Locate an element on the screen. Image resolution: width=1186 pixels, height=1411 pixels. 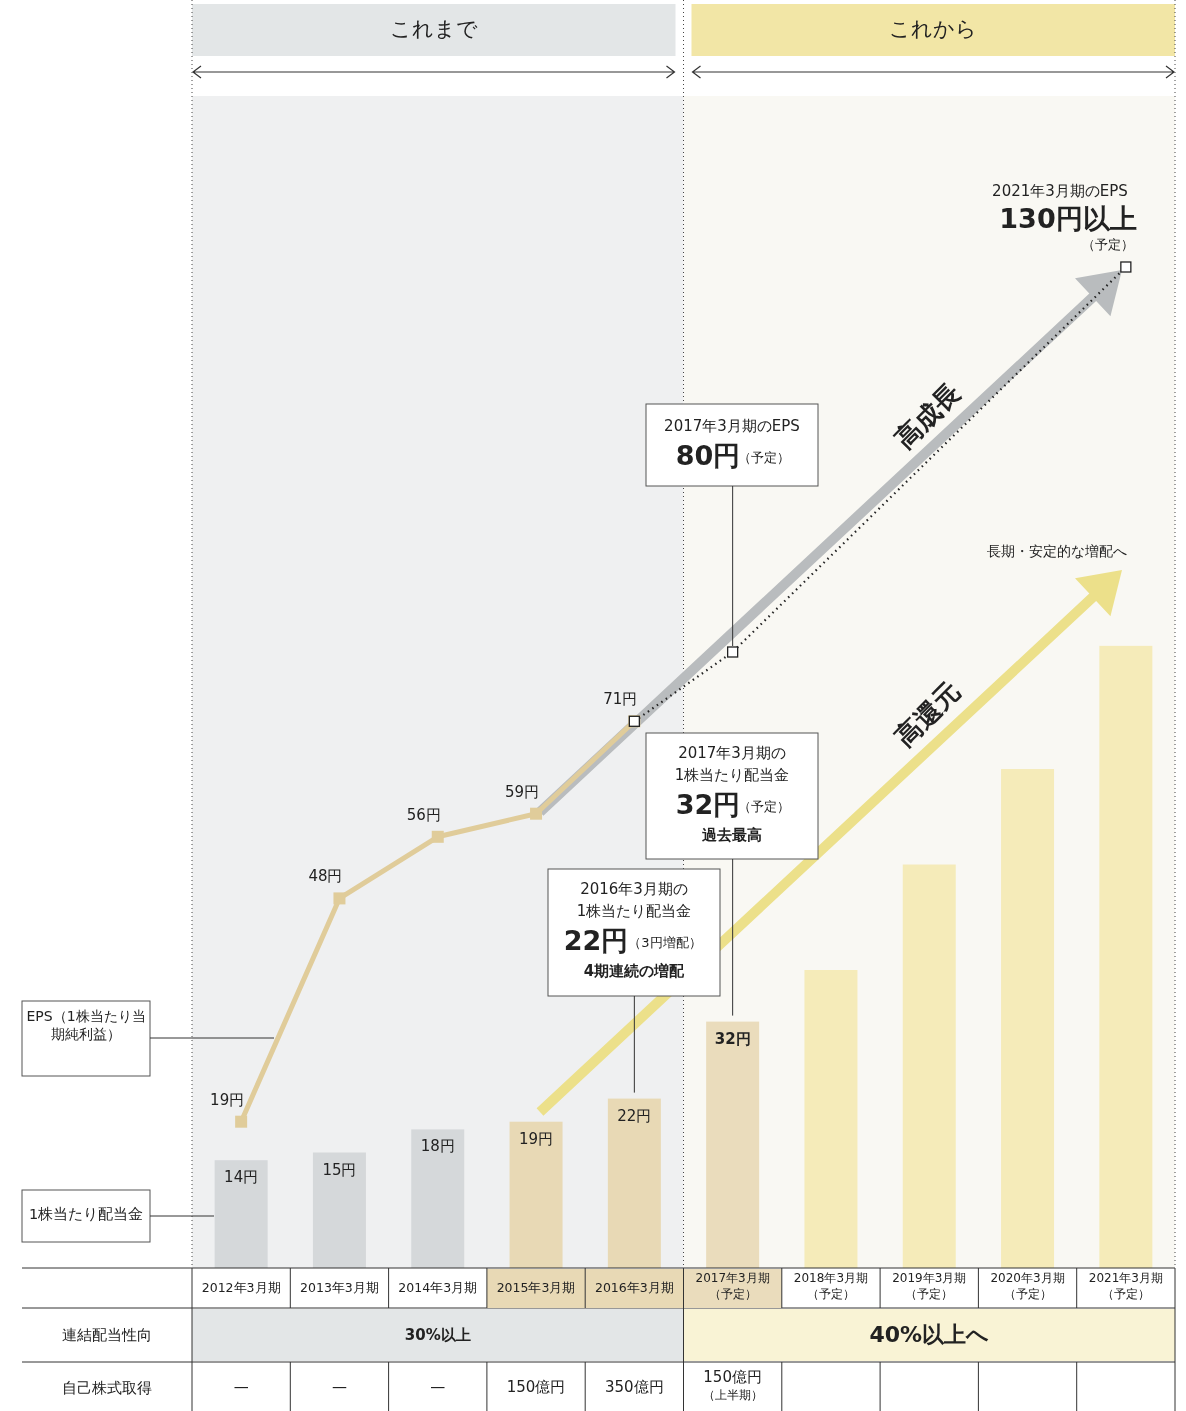
text: 350億円 is located at coordinates (634, 1388).